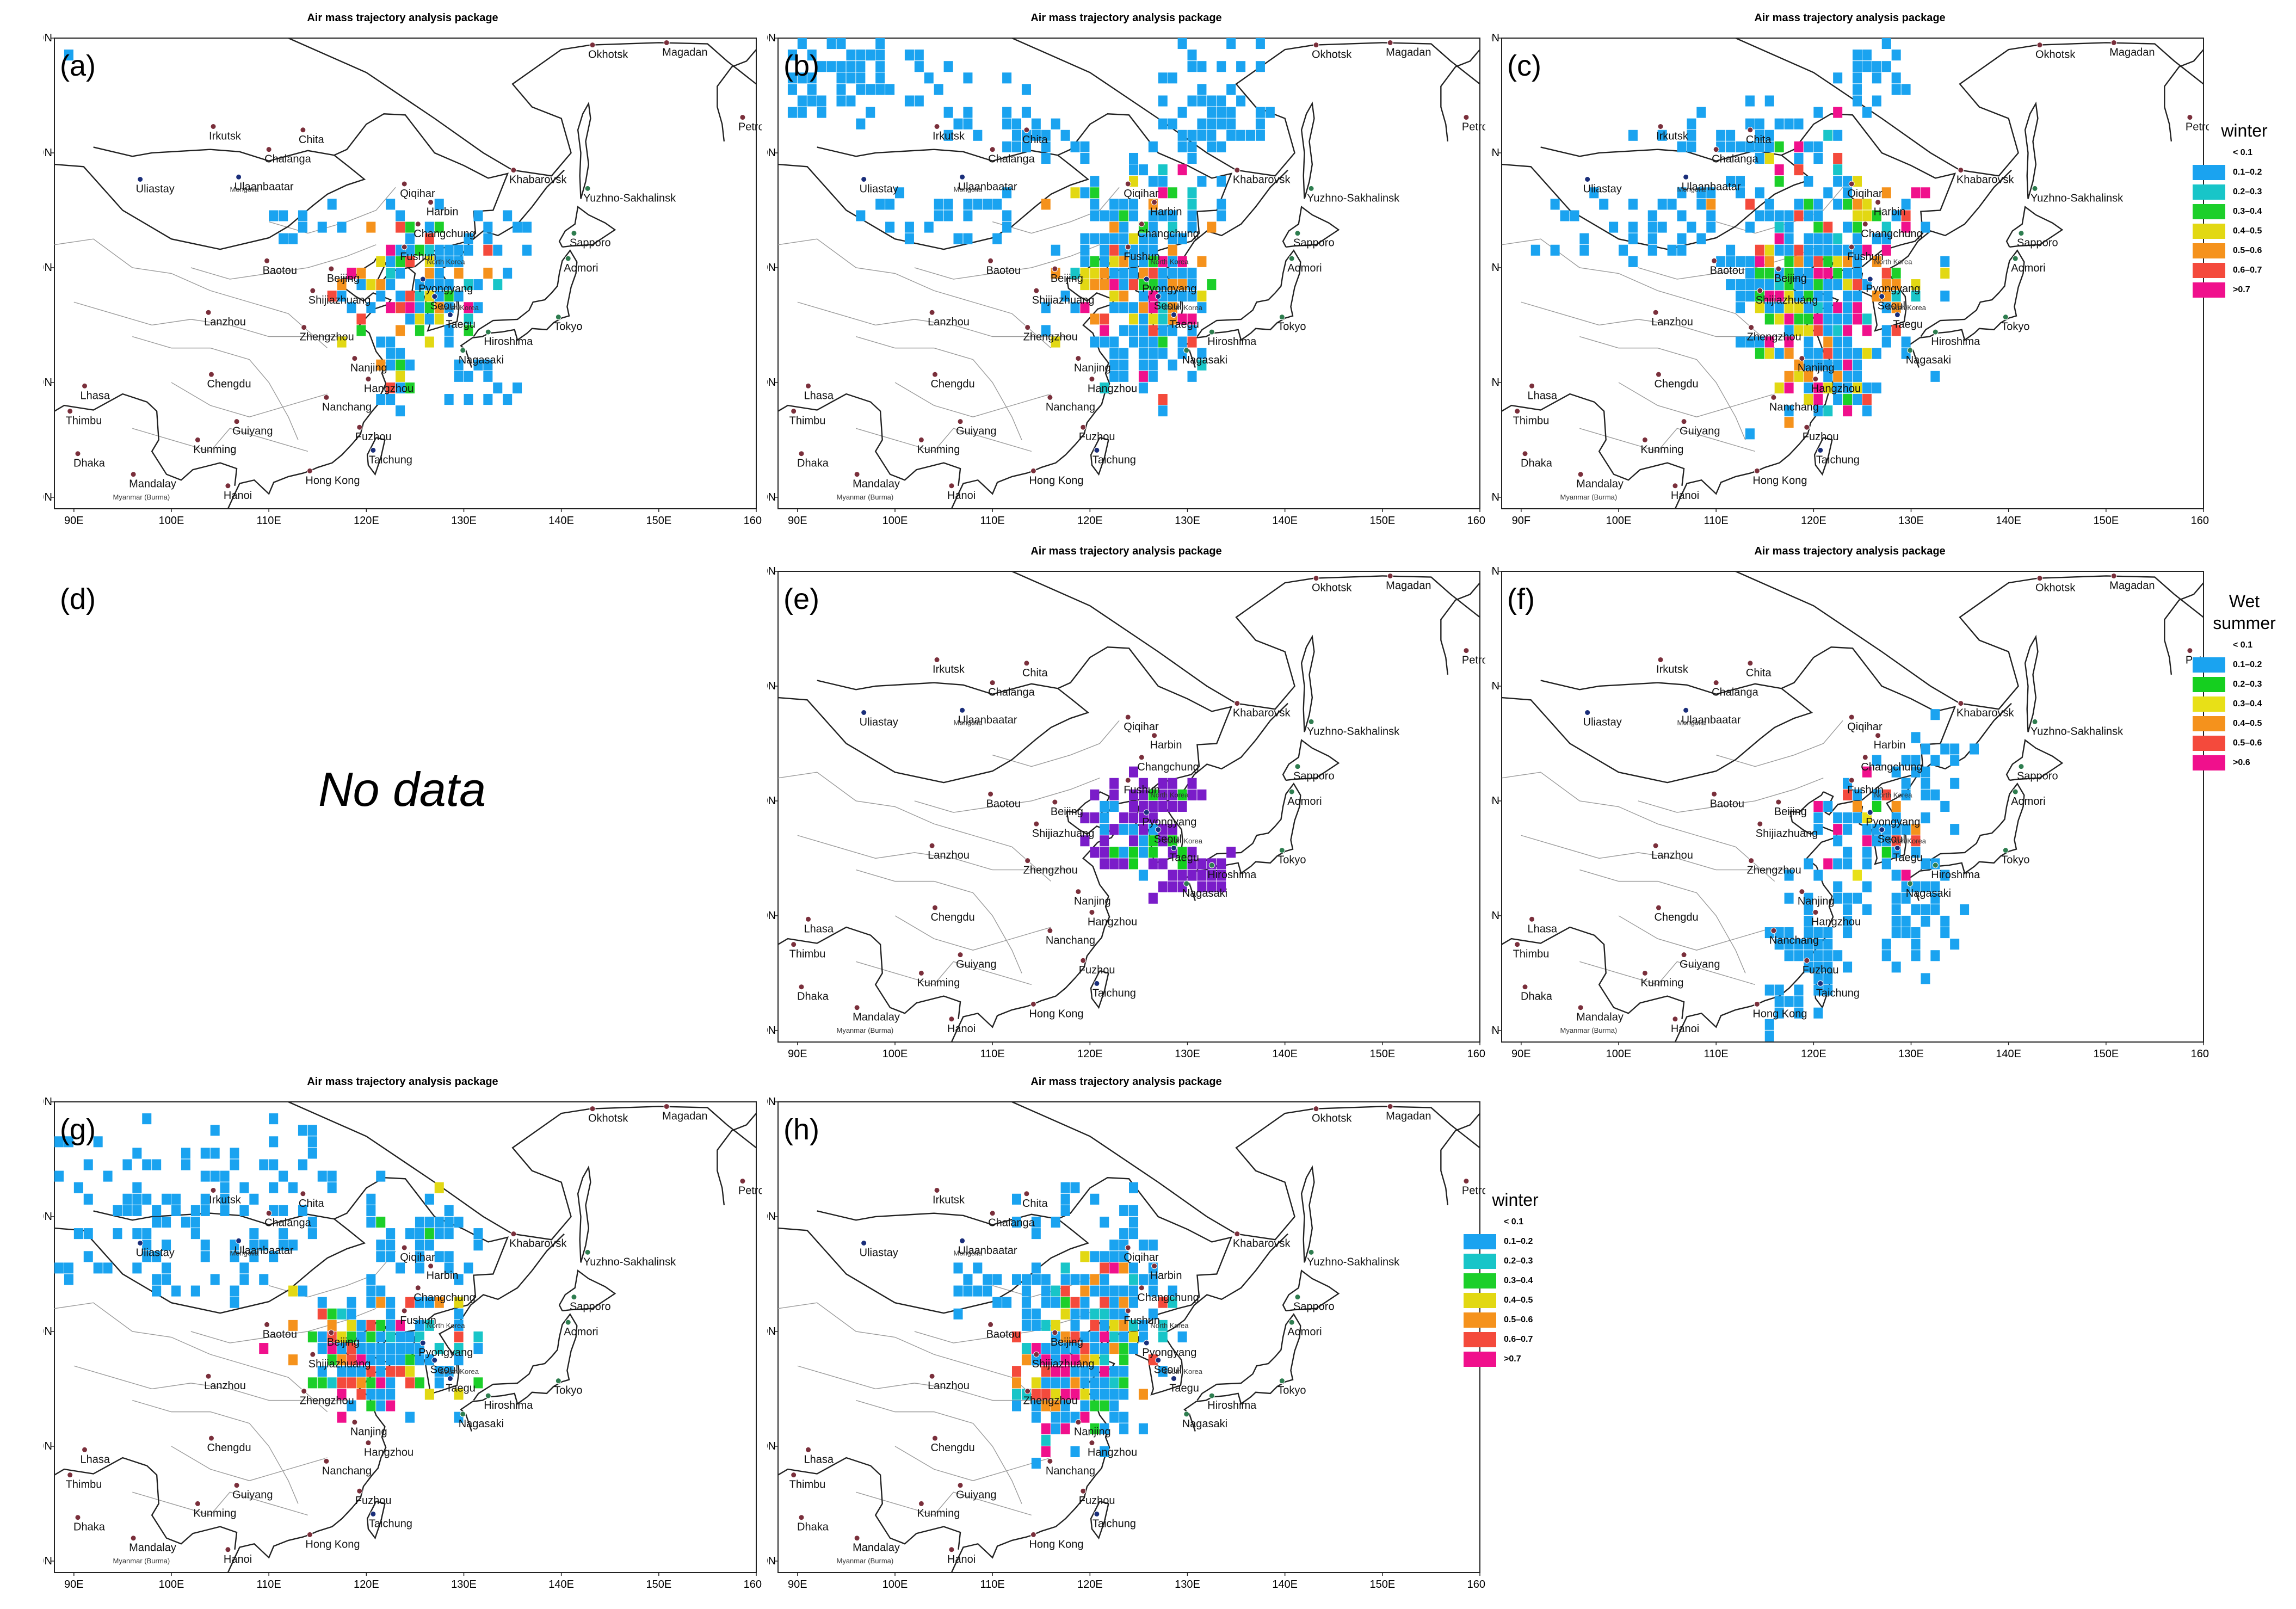 The image size is (2296, 1609). I want to click on city-label: Khabarovsk, so click(1985, 713).